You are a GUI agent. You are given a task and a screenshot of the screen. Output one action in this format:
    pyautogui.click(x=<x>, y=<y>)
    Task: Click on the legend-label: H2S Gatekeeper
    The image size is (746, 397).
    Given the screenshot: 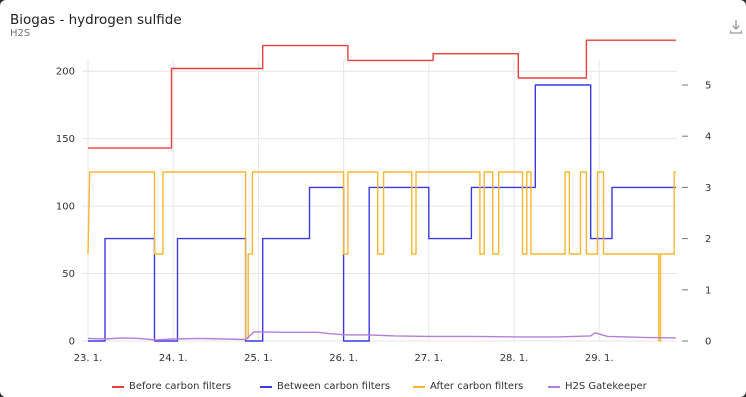 What is the action you would take?
    pyautogui.click(x=606, y=386)
    